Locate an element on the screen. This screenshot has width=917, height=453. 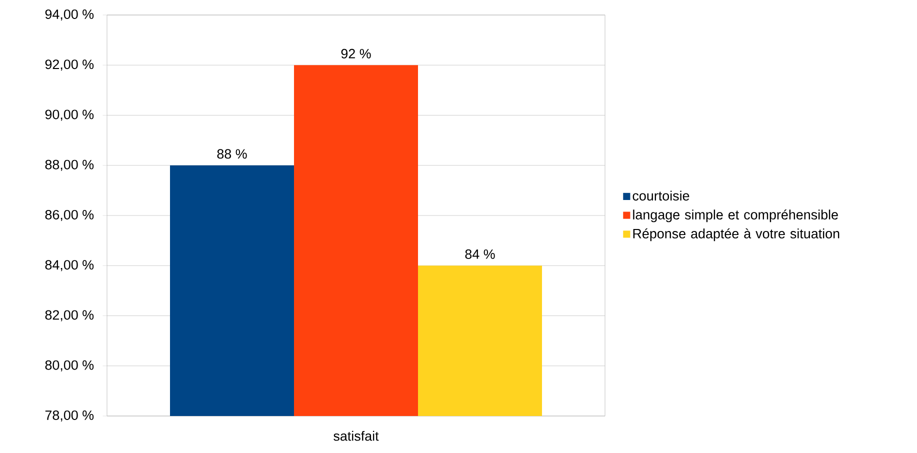
y-tick-label: 78,00 % is located at coordinates (69, 416).